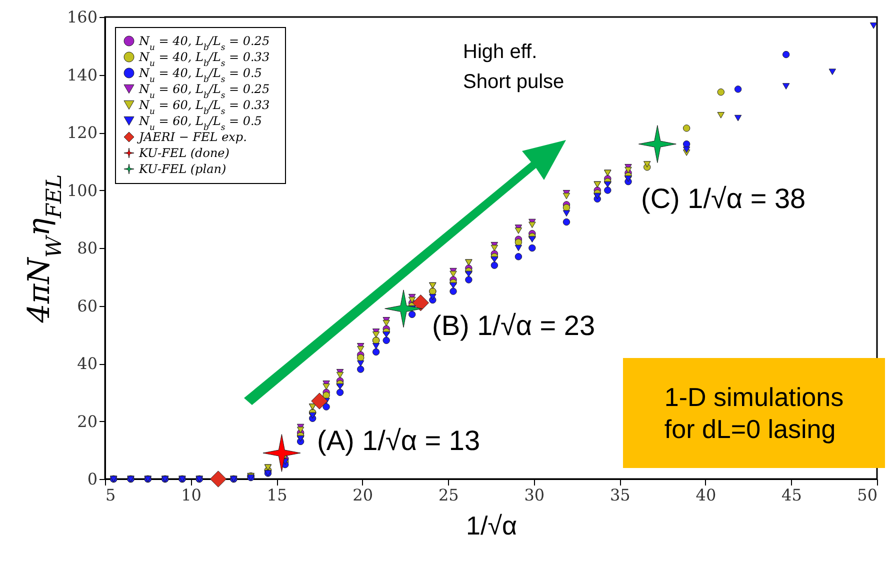 Image resolution: width=887 pixels, height=567 pixels. Describe the element at coordinates (204, 91) in the screenshot. I see `legend-label: N$_{u}$ = 60, L$_{b}$/L$_{s}$ = 0.25` at that location.